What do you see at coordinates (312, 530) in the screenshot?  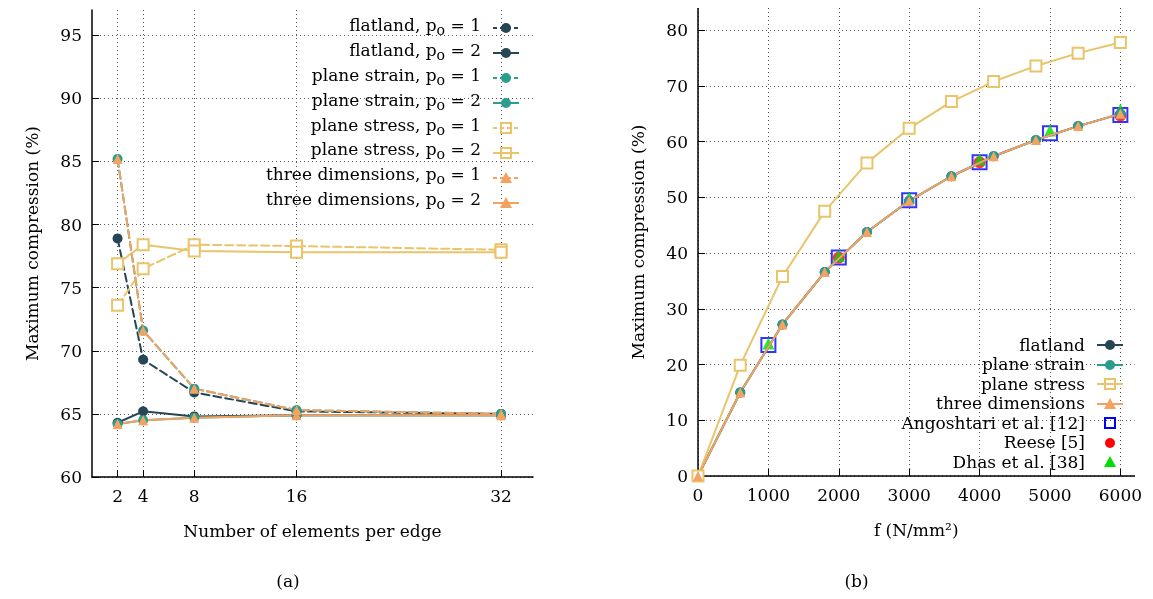 I see `x-axis-title: Number of elements per edge` at bounding box center [312, 530].